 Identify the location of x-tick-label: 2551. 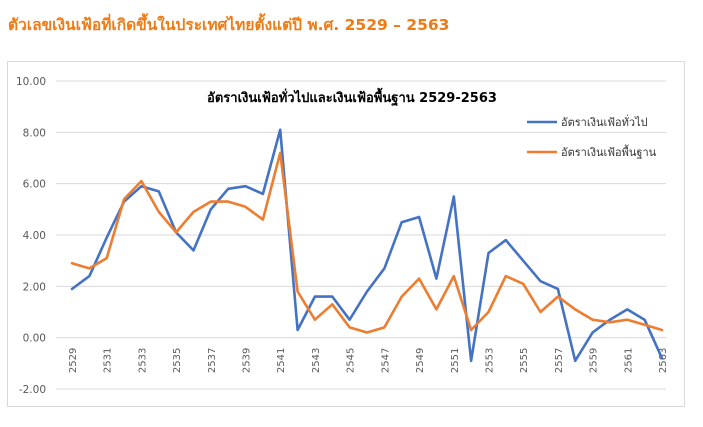
(455, 360).